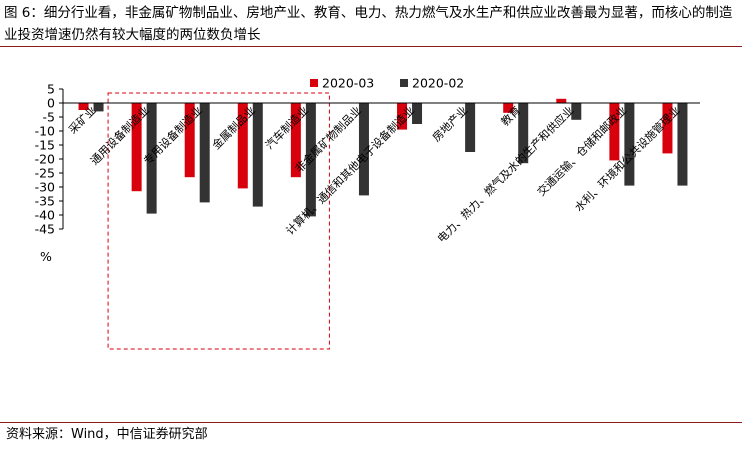  I want to click on y-tick-label: -25, so click(45, 173).